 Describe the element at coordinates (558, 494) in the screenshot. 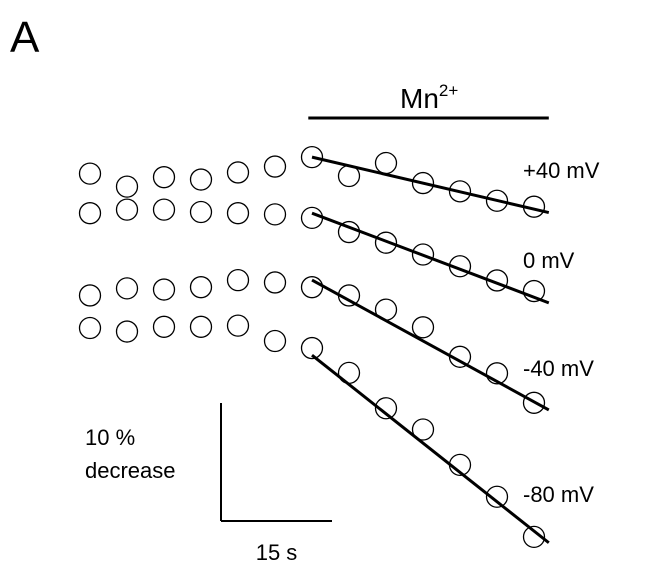

I see `series-label: -80 mV` at that location.